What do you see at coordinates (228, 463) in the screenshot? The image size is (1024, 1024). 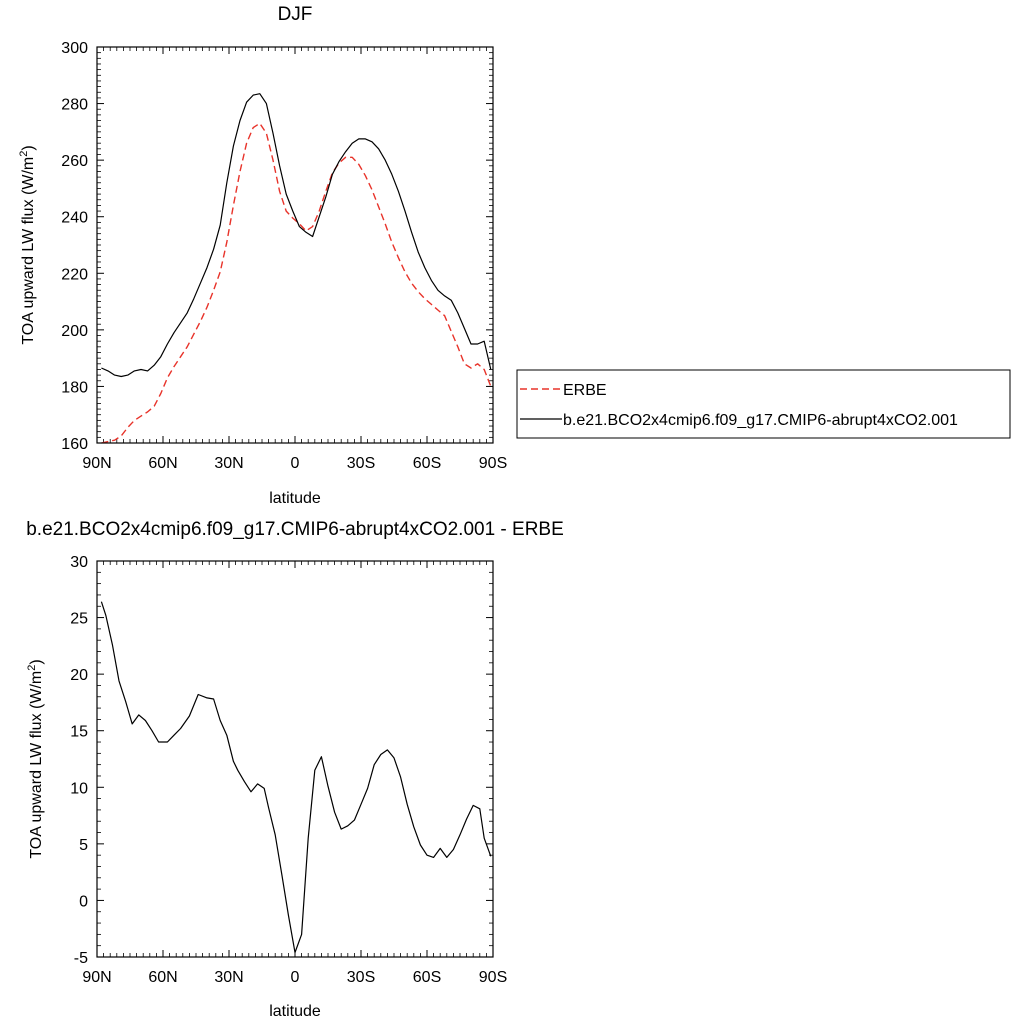 I see `chart-1-x-tick-label: 30N` at bounding box center [228, 463].